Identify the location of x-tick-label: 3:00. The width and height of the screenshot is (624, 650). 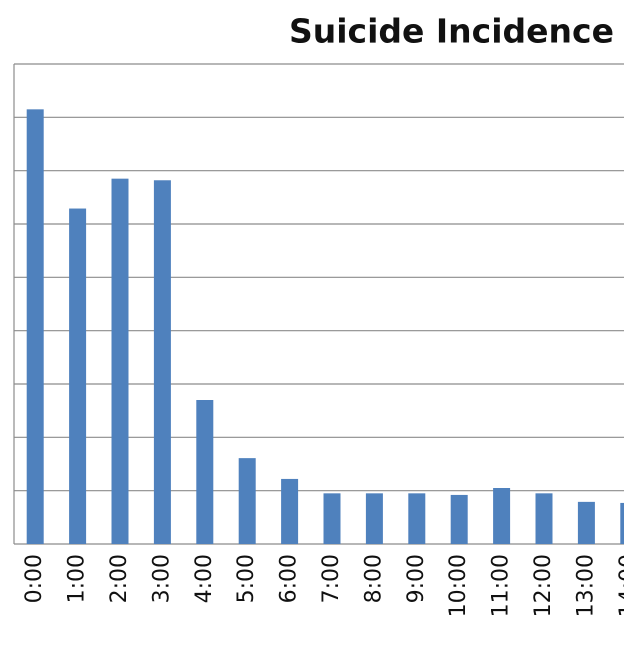
(161, 578).